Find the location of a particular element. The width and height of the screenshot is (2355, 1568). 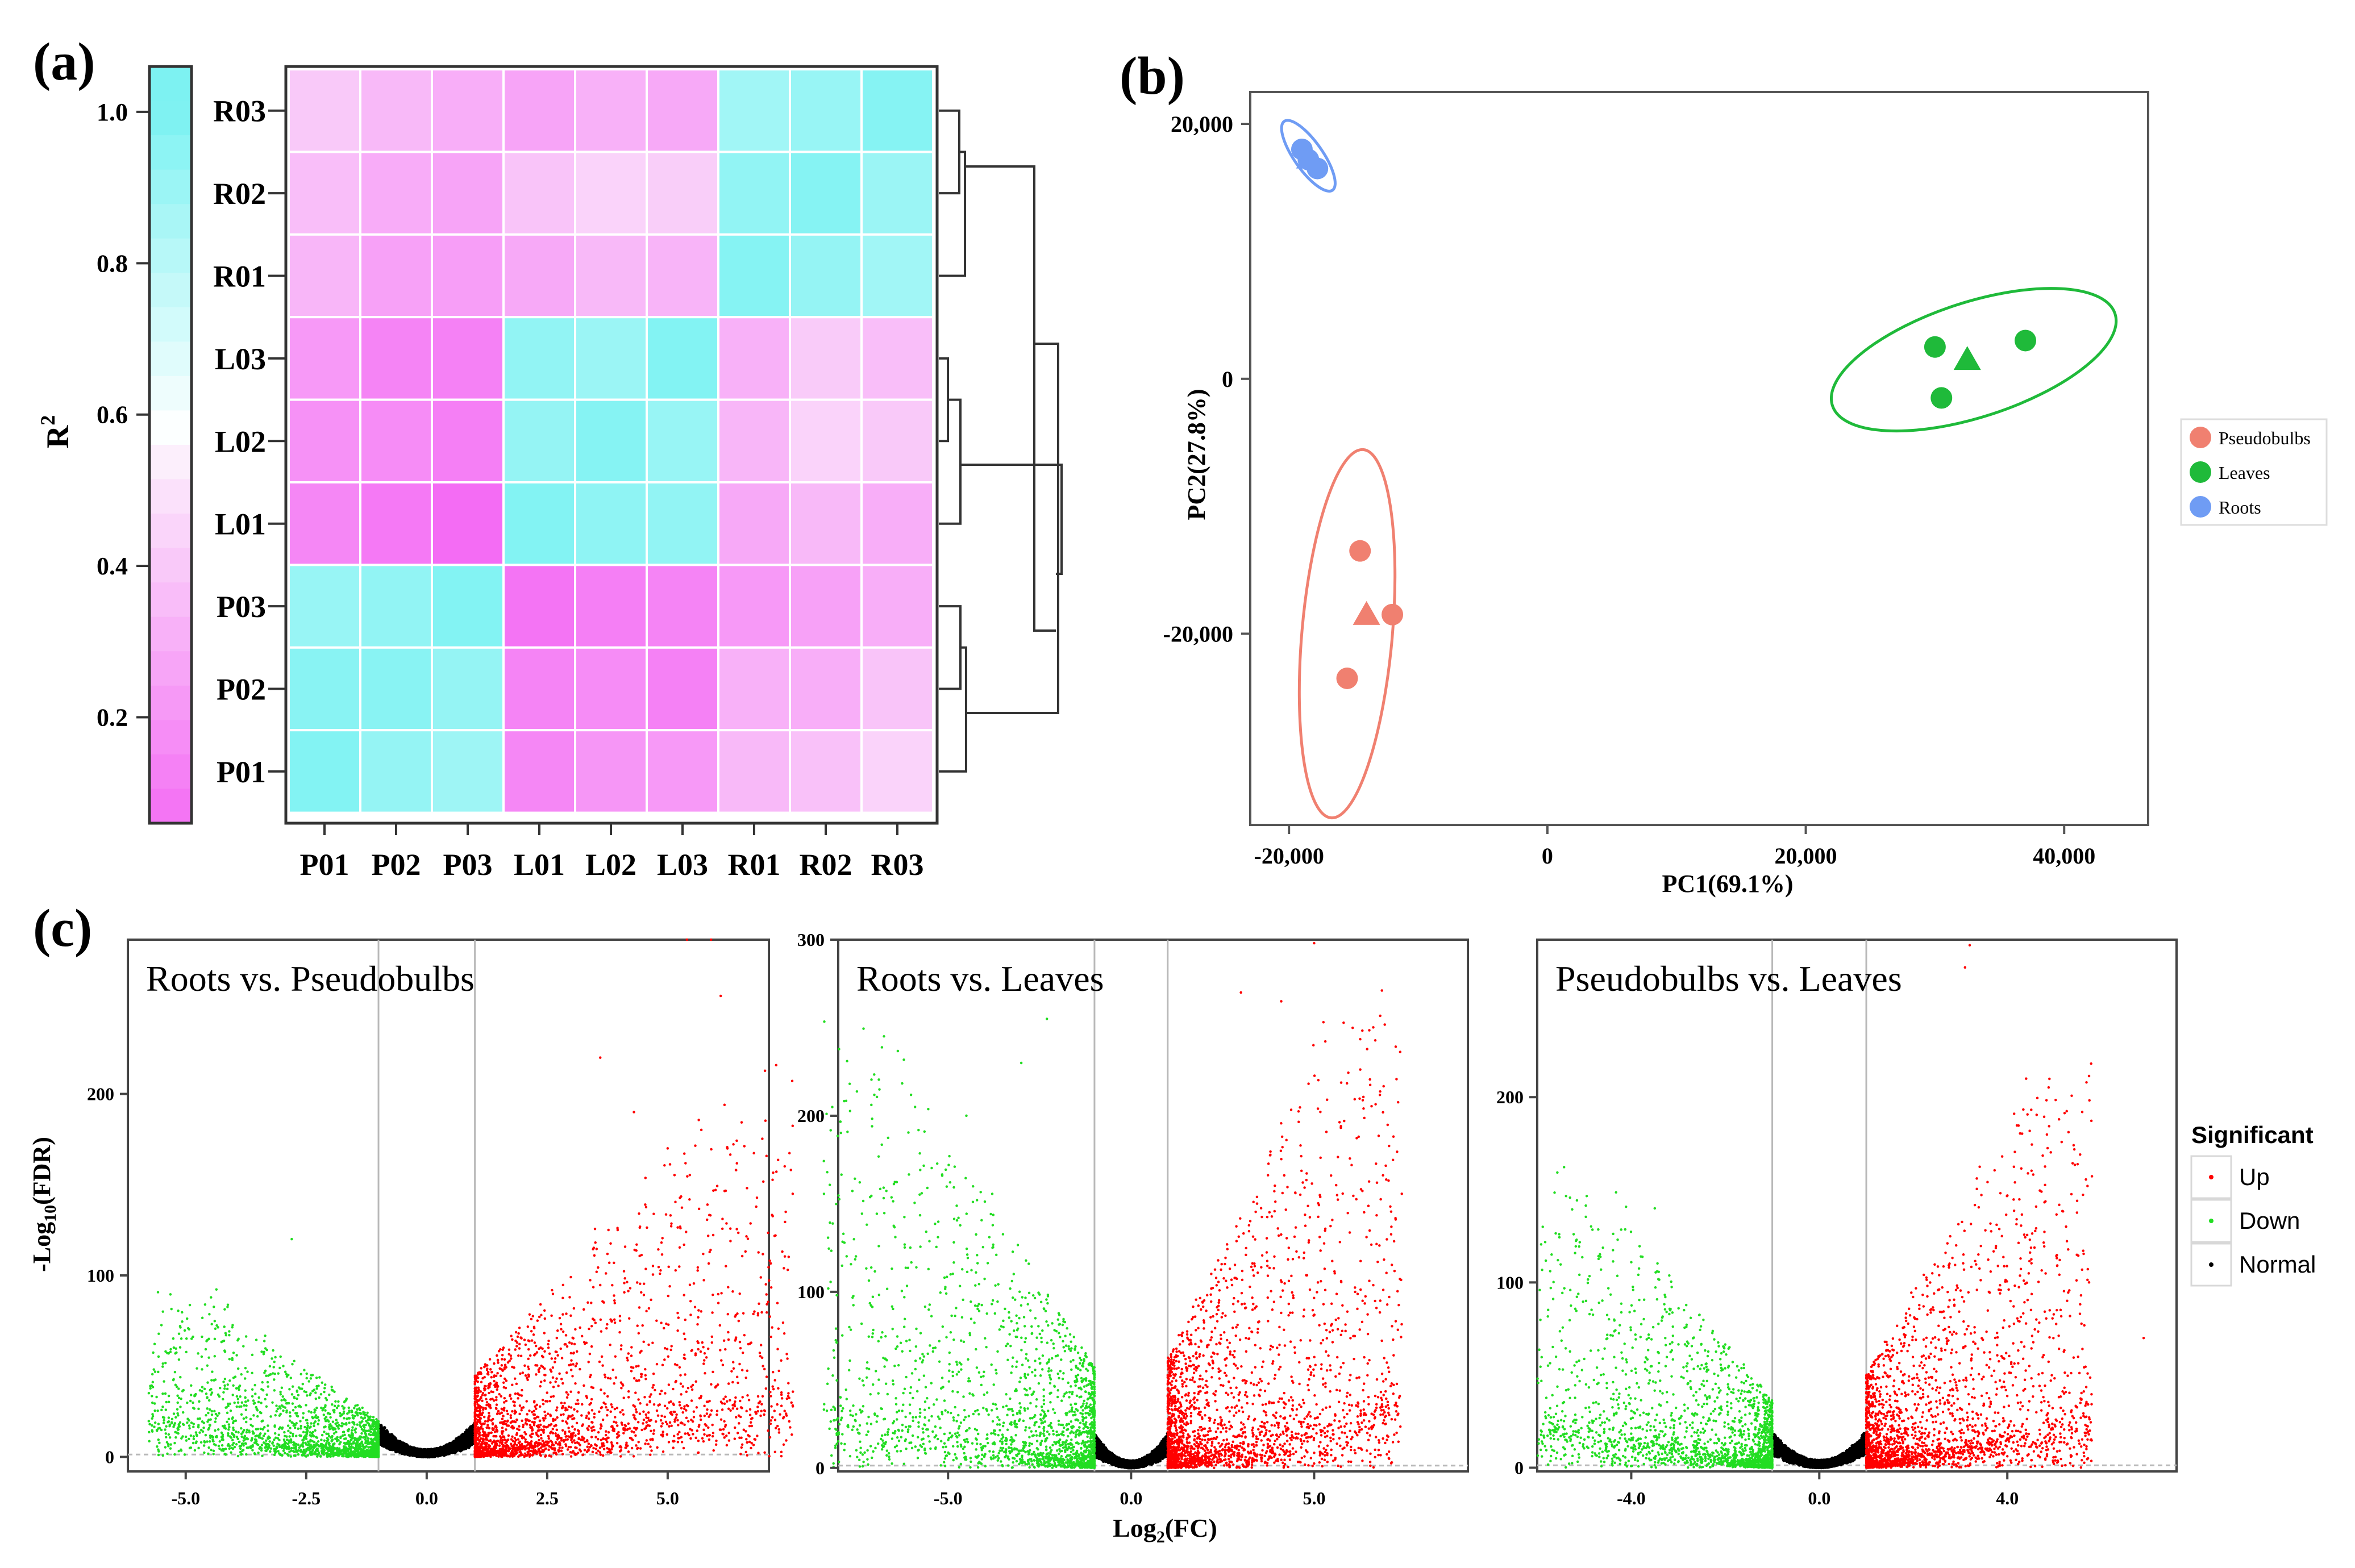

heatmap-cell-R01-P03 is located at coordinates (468, 276).